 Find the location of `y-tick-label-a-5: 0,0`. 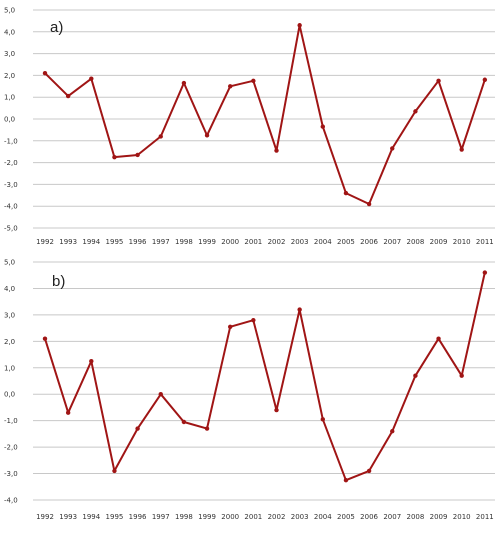

y-tick-label-a-5: 0,0 is located at coordinates (9, 120).